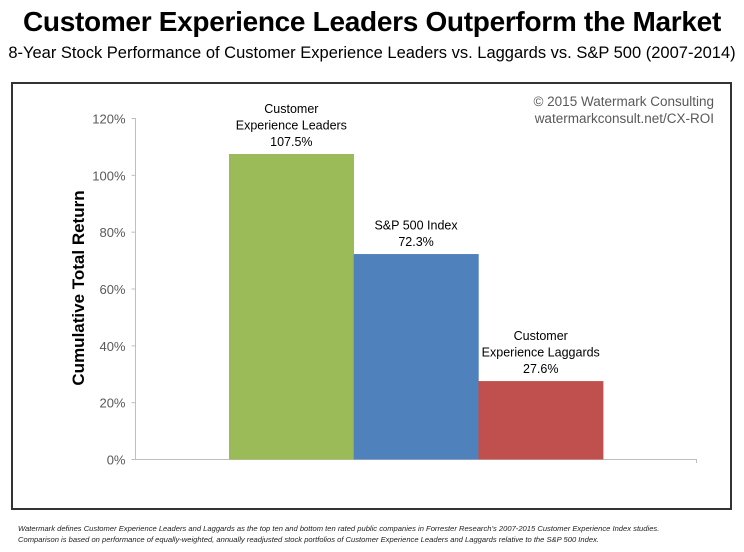 This screenshot has height=552, width=744. I want to click on copyright-text: © 2015 Watermark Consulting, so click(623, 101).